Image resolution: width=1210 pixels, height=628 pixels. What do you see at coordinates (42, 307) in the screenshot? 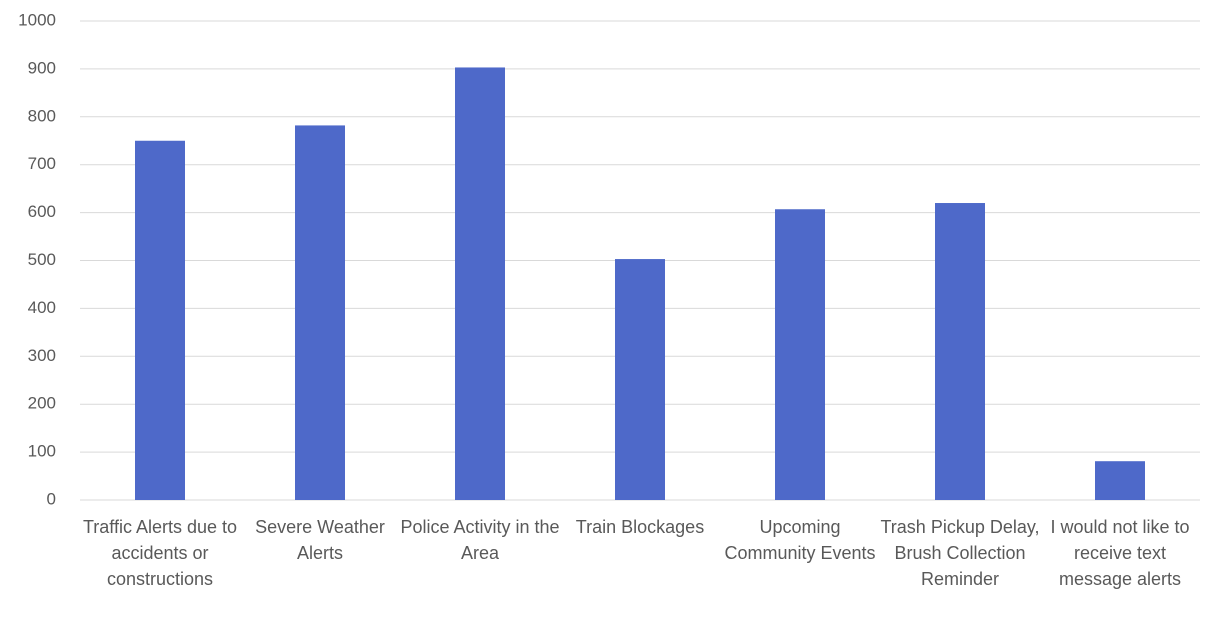
I see `y-tick-label: 400` at bounding box center [42, 307].